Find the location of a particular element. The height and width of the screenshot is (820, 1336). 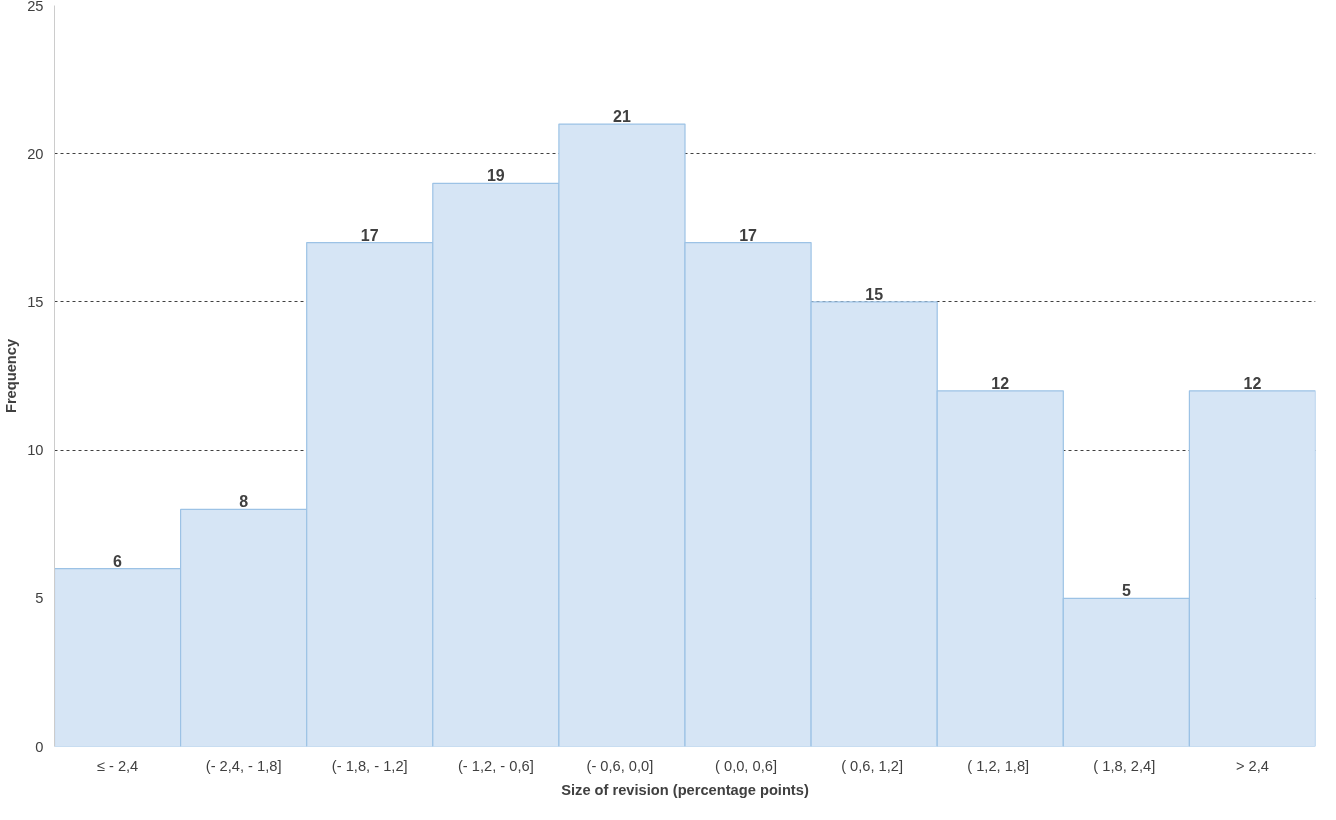

data-label: 21 is located at coordinates (622, 117).